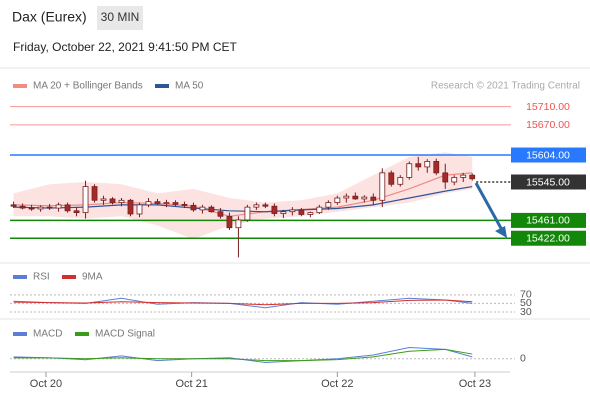 The height and width of the screenshot is (400, 590). I want to click on x-tick-label: Oct 20, so click(46, 384).